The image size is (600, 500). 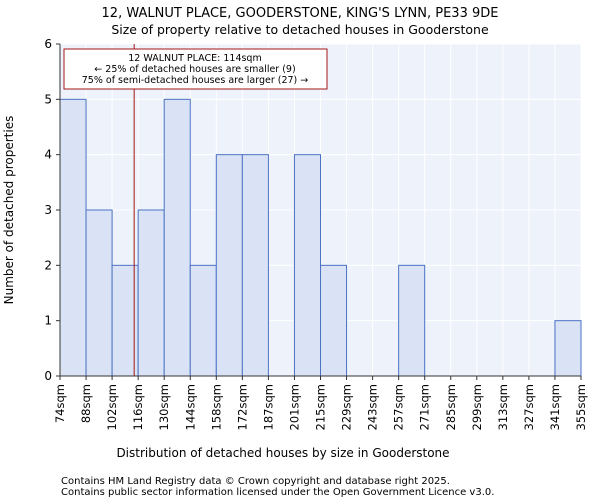 I want to click on y-tick-label: 0, so click(x=48, y=376).